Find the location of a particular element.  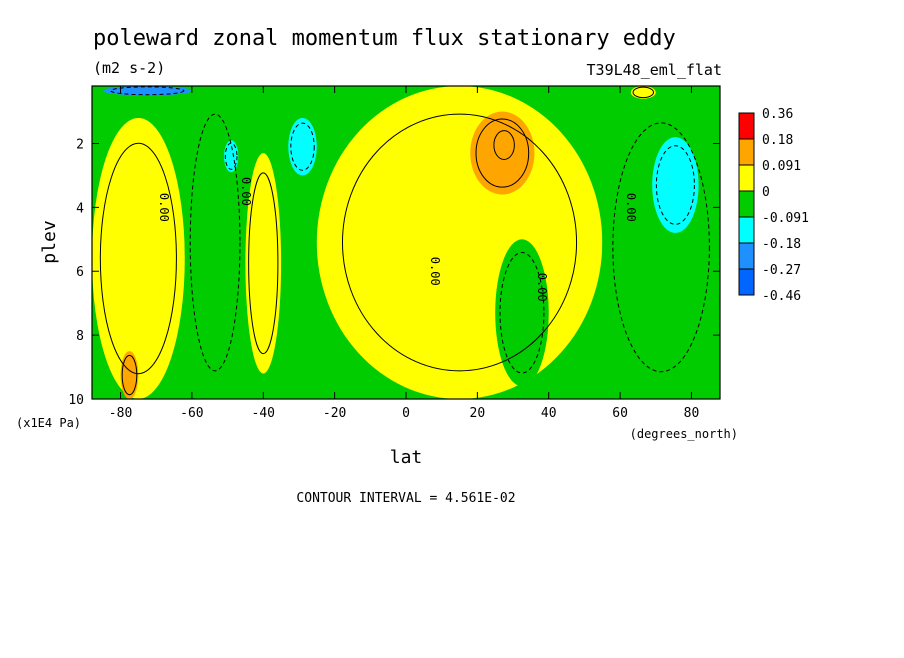

x-units: (degrees_north) is located at coordinates (684, 434).